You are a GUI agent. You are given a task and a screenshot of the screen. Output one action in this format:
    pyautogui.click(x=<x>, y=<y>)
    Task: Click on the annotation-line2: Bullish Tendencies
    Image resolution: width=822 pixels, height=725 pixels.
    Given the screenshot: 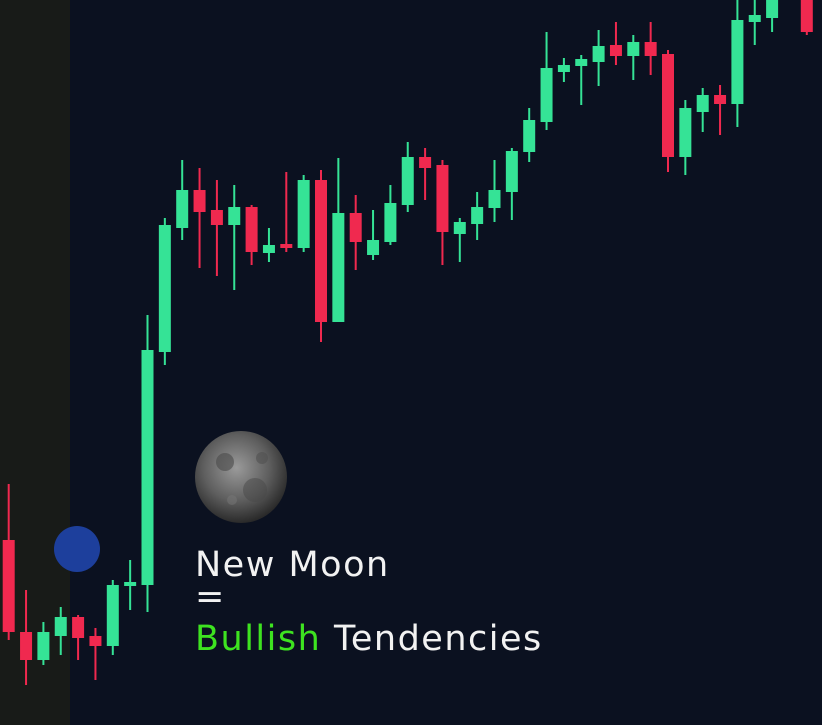 What is the action you would take?
    pyautogui.click(x=369, y=639)
    